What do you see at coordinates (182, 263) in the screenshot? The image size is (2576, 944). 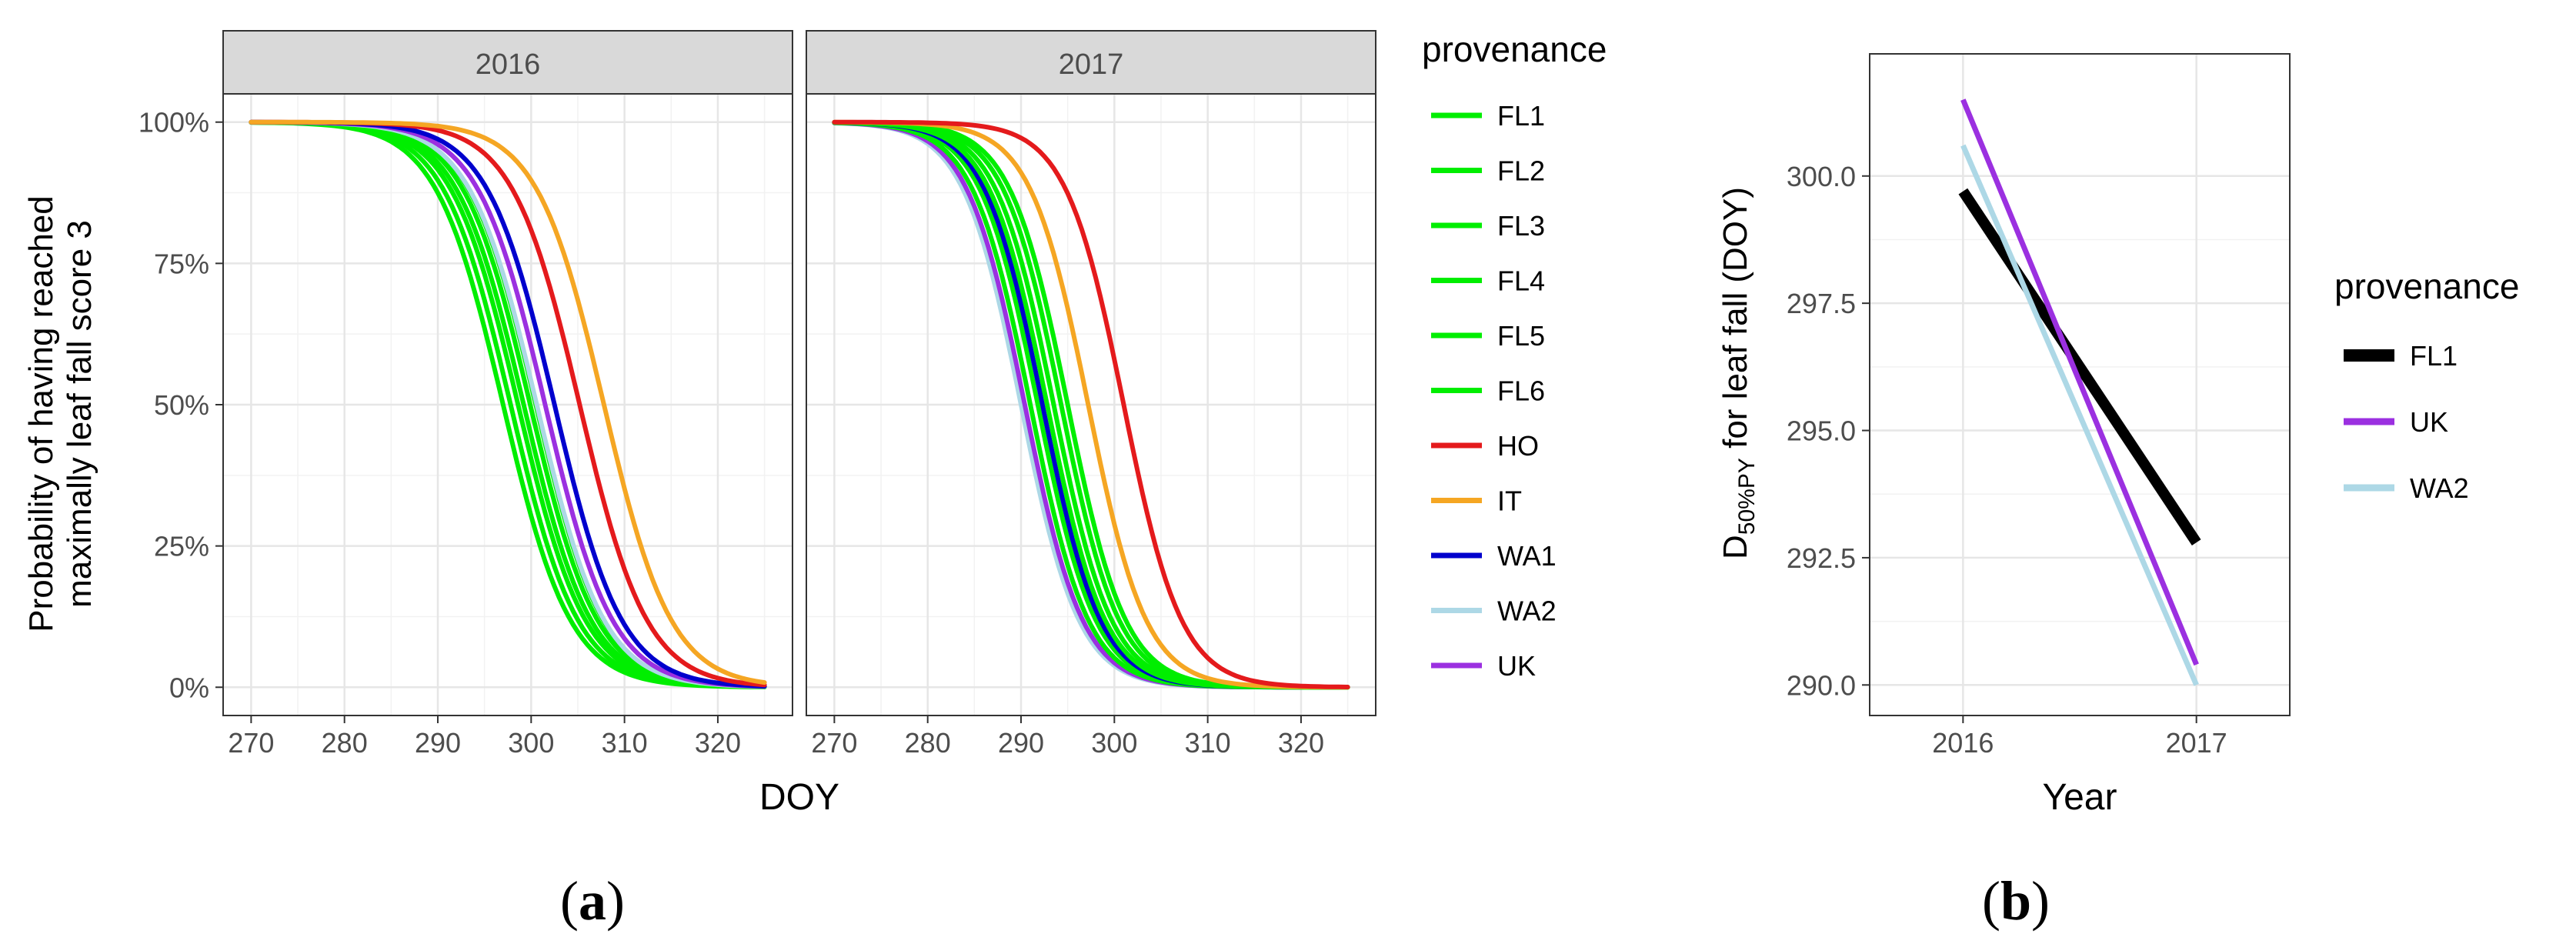 I see `y-tick-label: 75%` at bounding box center [182, 263].